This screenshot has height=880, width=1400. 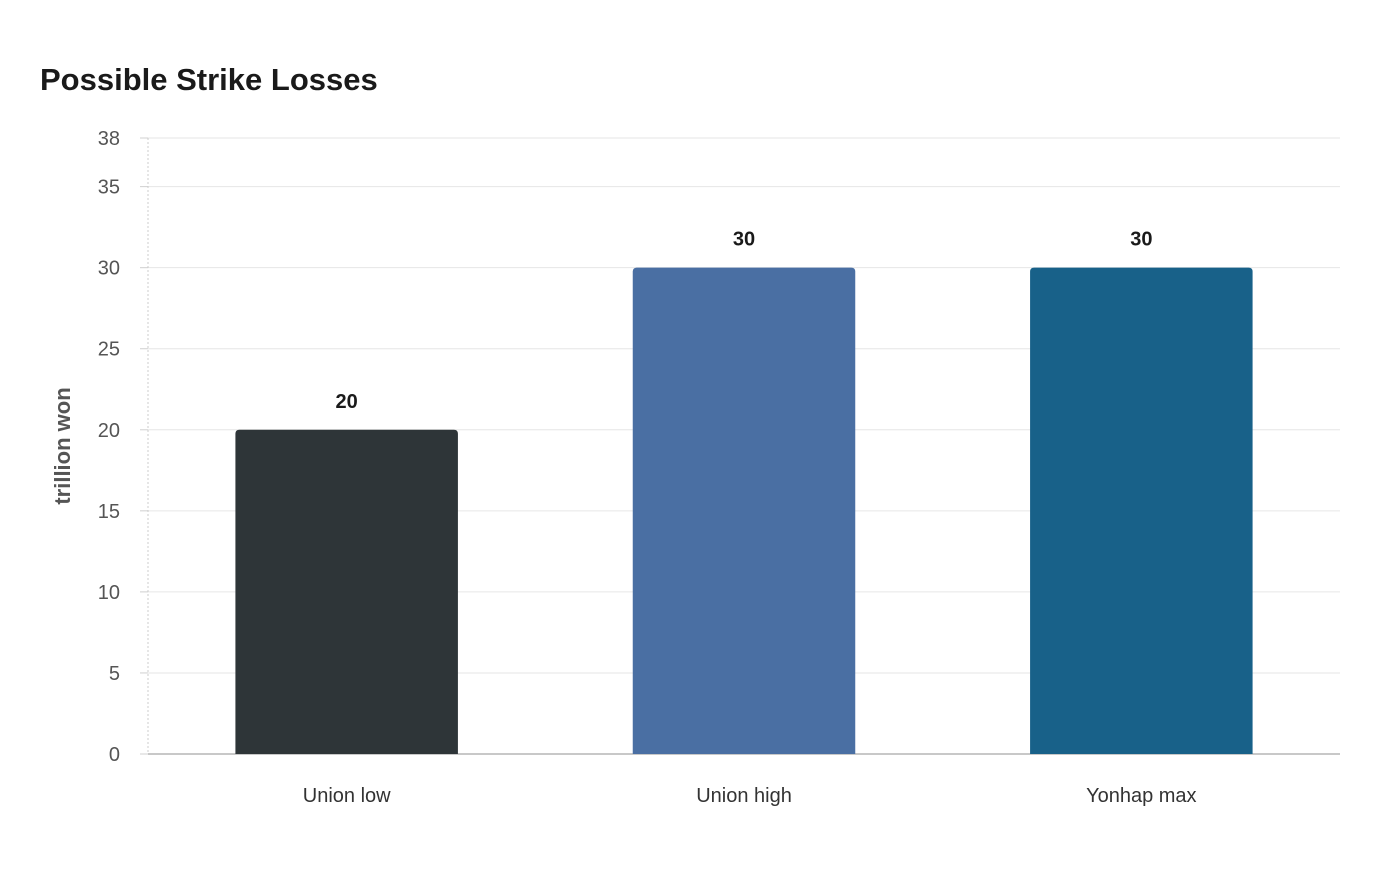 What do you see at coordinates (109, 593) in the screenshot?
I see `y-tick-label: 10` at bounding box center [109, 593].